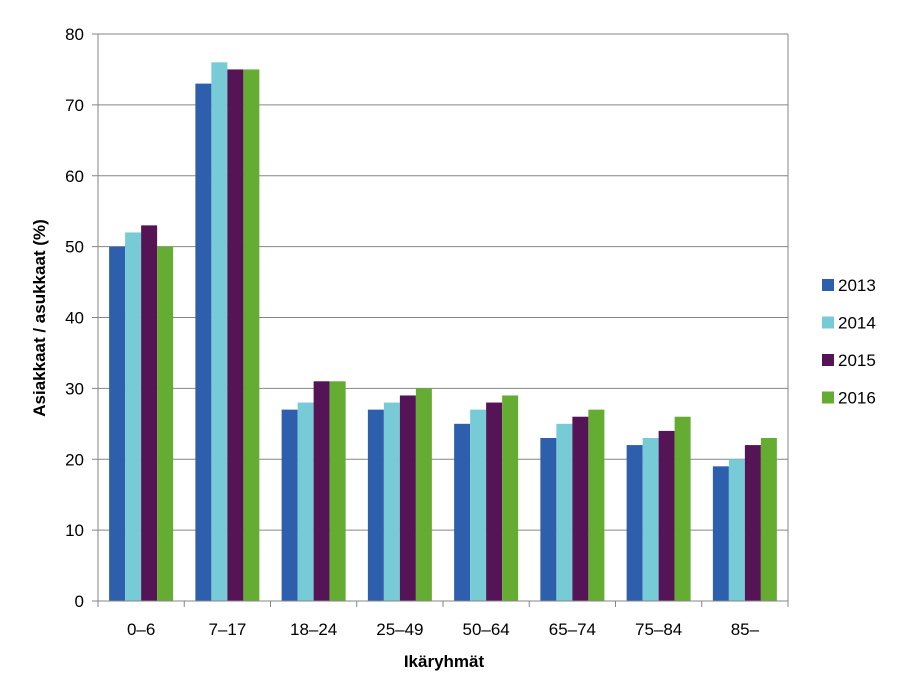  Describe the element at coordinates (857, 285) in the screenshot. I see `legend-label: 2013` at that location.